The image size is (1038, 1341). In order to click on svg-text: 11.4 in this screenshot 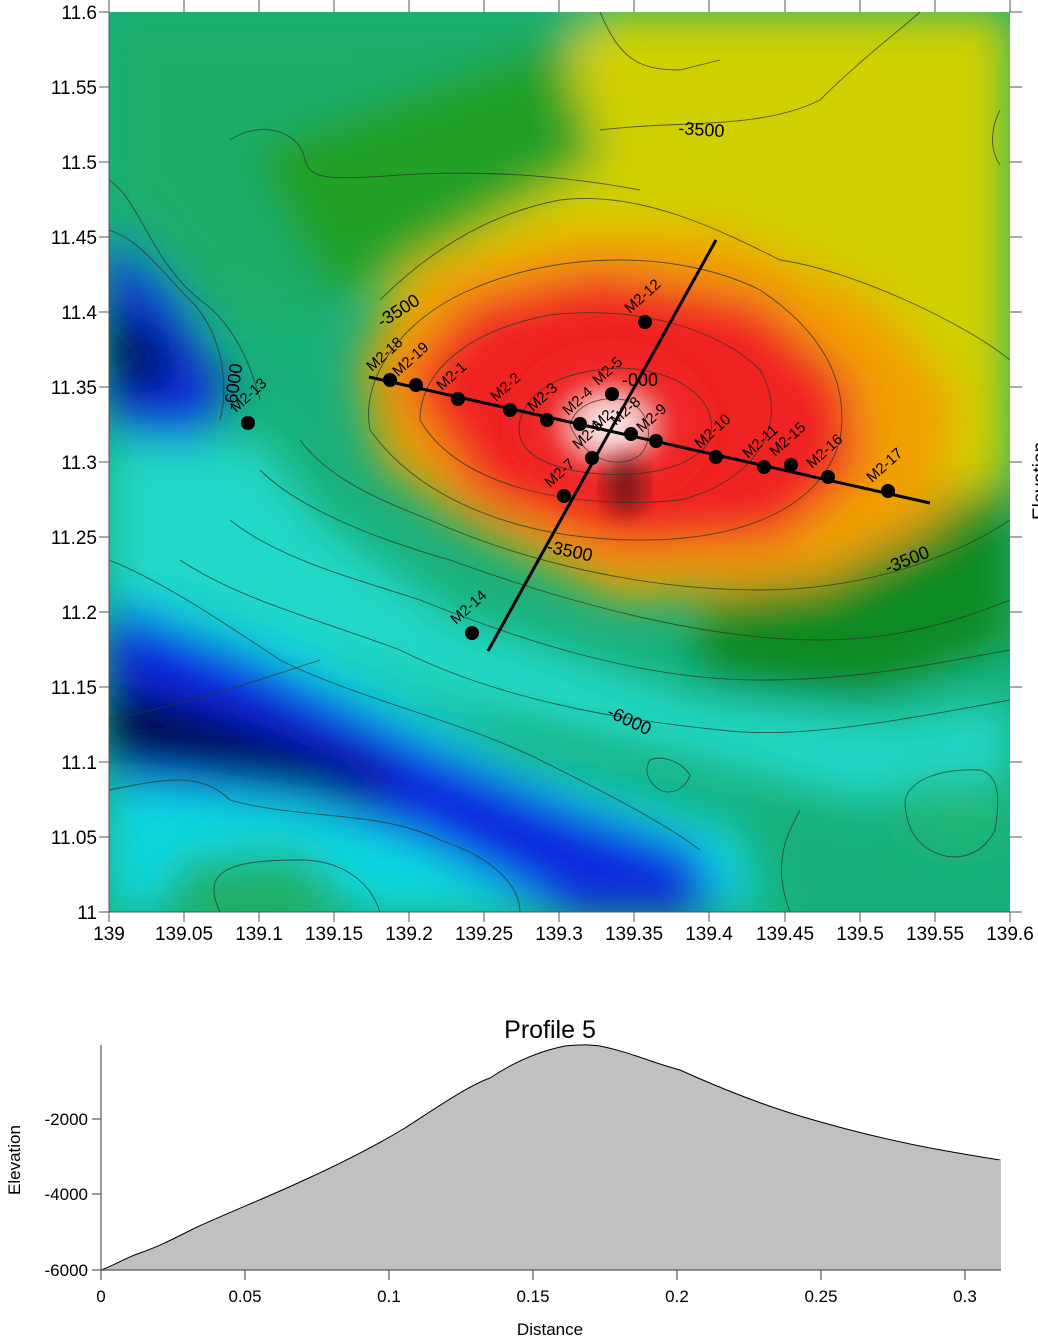, I will do `click(79, 313)`.